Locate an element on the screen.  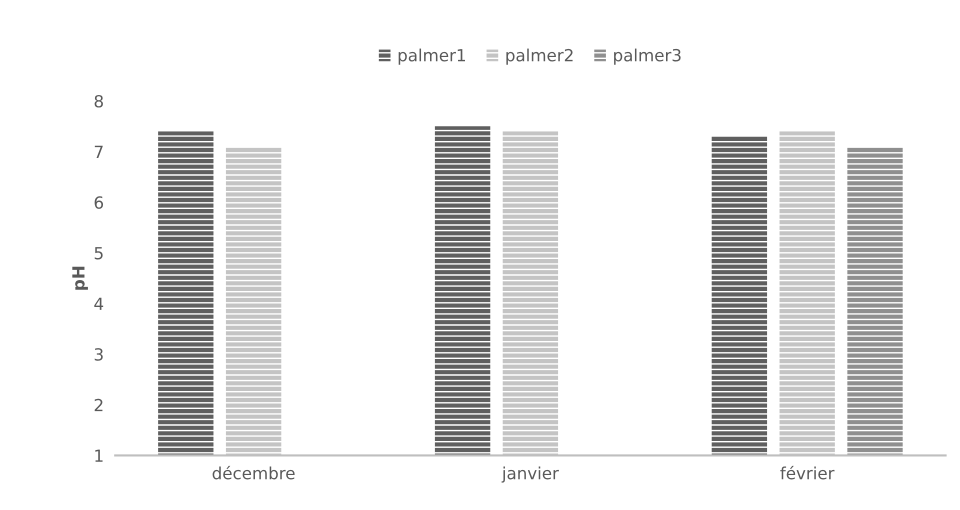
y-tick-label: 3 is located at coordinates (98, 354).